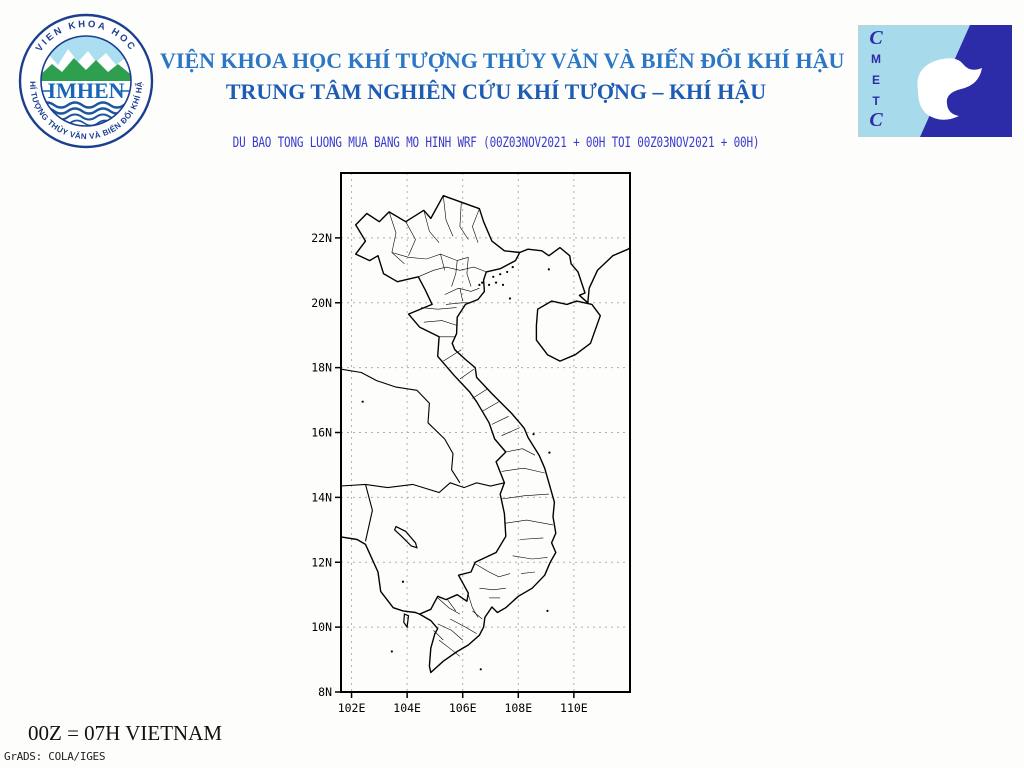 This screenshot has width=1024, height=768. I want to click on cmetc-letter-t: T, so click(876, 101).